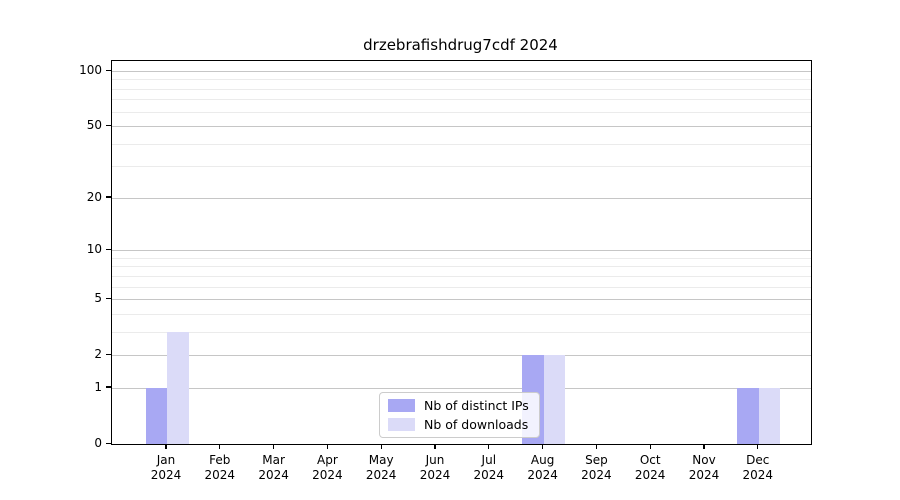  What do you see at coordinates (94, 125) in the screenshot?
I see `y-tick-label: 50` at bounding box center [94, 125].